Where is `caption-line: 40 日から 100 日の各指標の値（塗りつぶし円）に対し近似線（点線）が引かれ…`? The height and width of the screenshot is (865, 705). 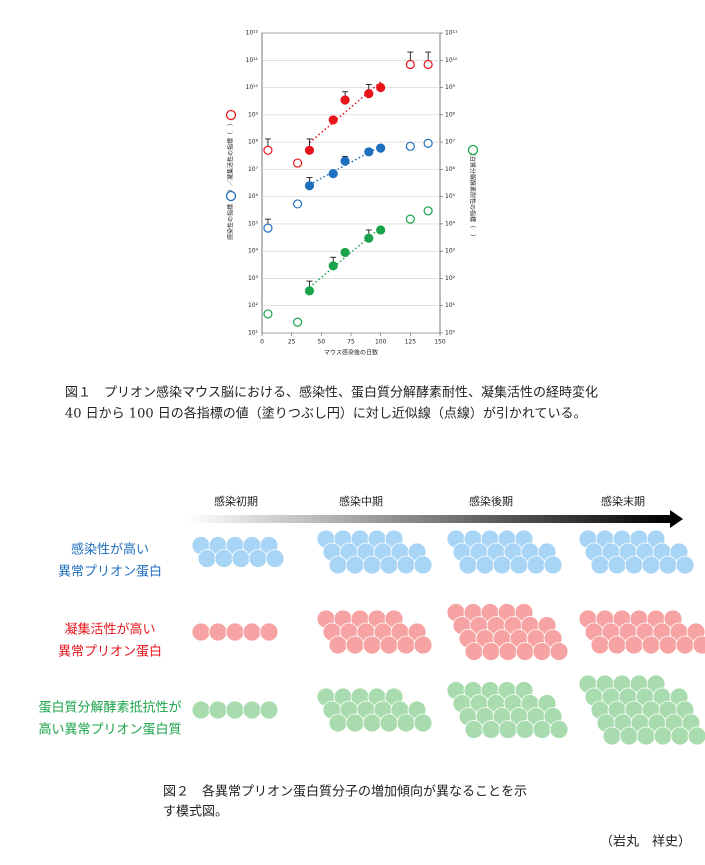 caption-line: 40 日から 100 日の各指標の値（塗りつぶし円）に対し近似線（点線）が引かれ… is located at coordinates (326, 414).